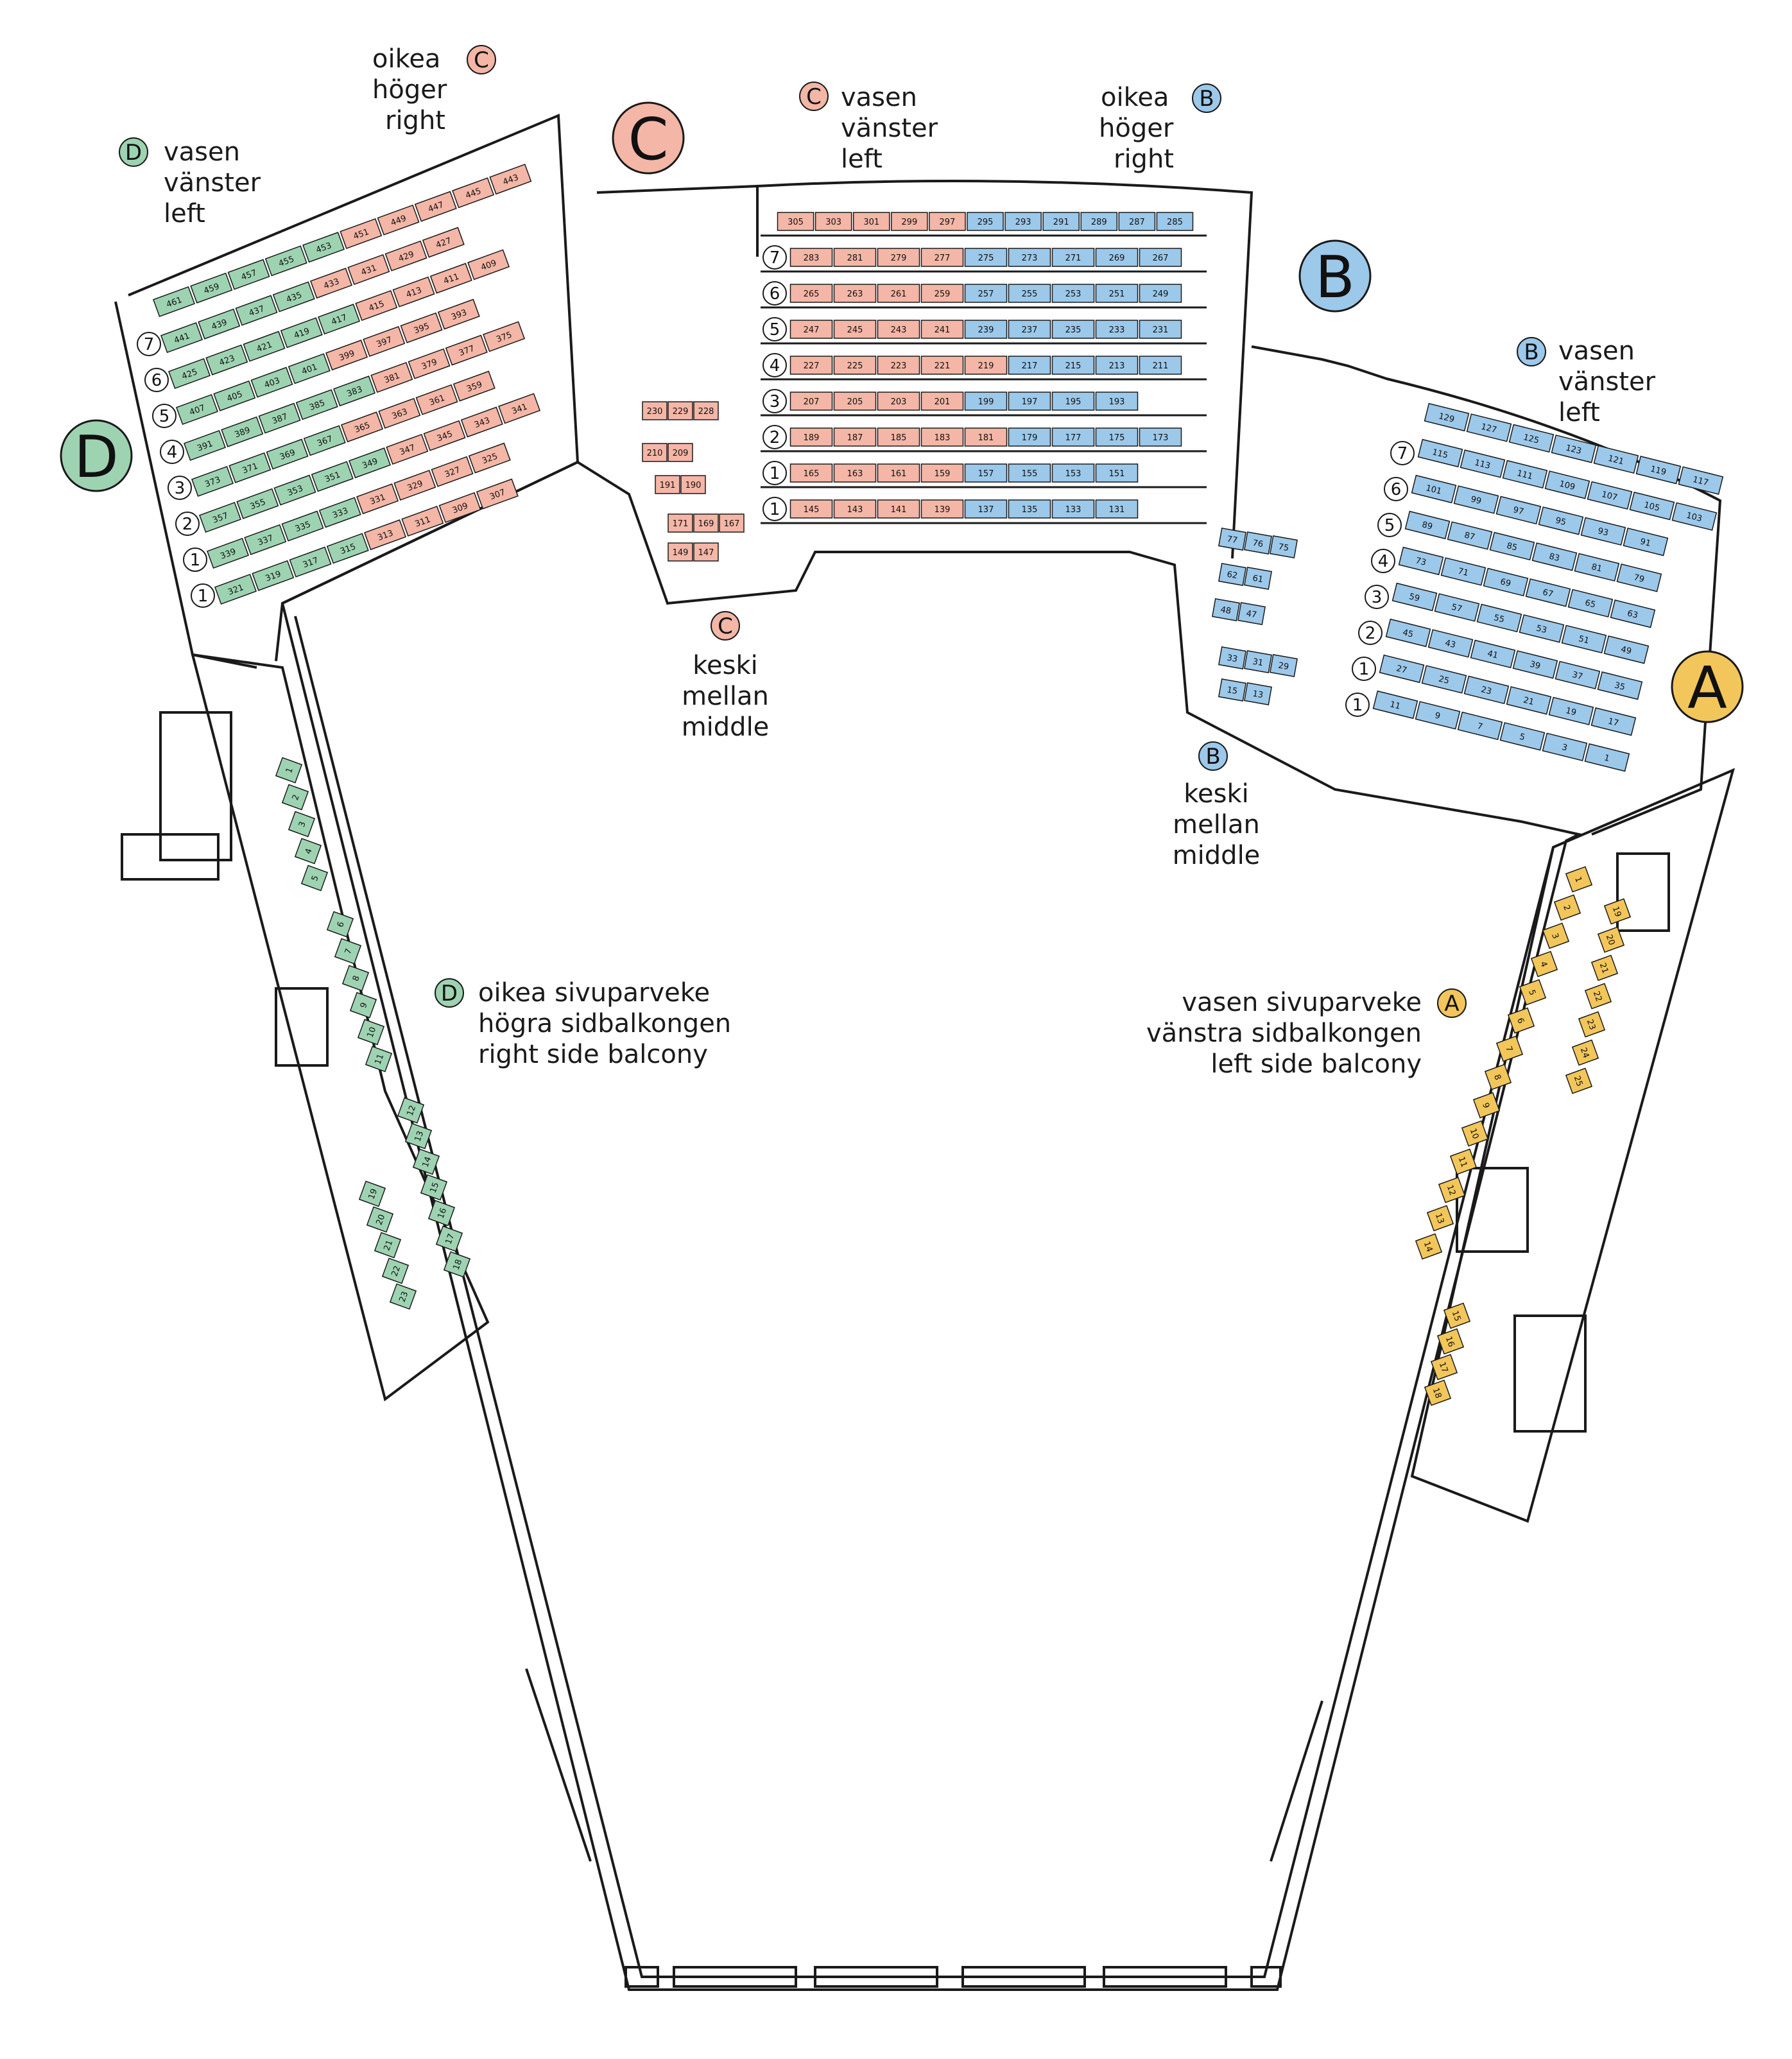 Image resolution: width=1792 pixels, height=2059 pixels. I want to click on seat-center-right: 289, so click(1099, 221).